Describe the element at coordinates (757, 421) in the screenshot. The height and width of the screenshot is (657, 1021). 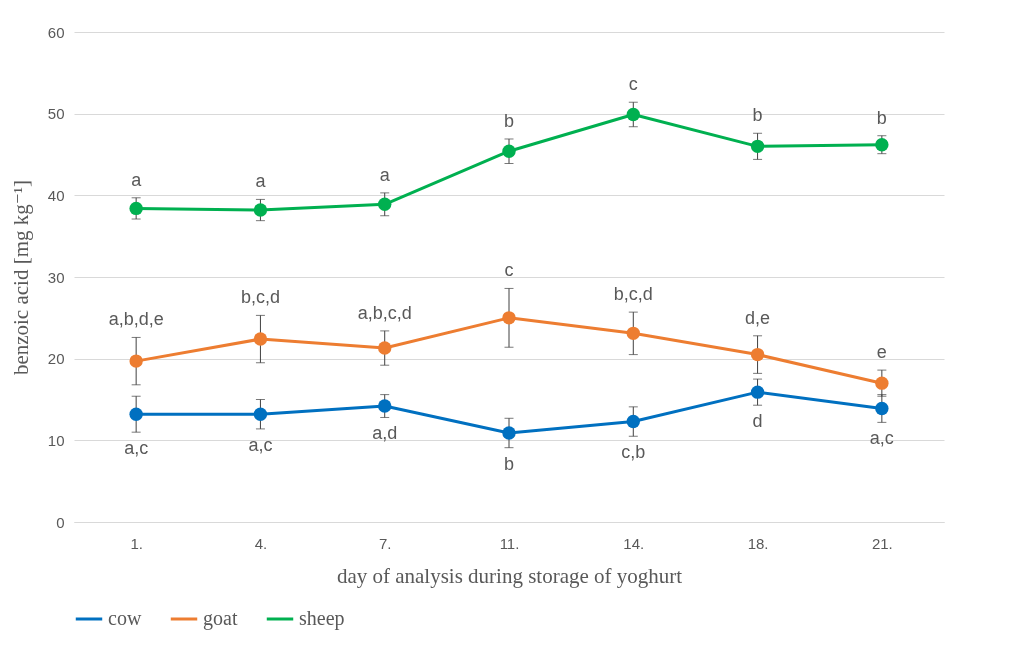
I see `annotation: d` at that location.